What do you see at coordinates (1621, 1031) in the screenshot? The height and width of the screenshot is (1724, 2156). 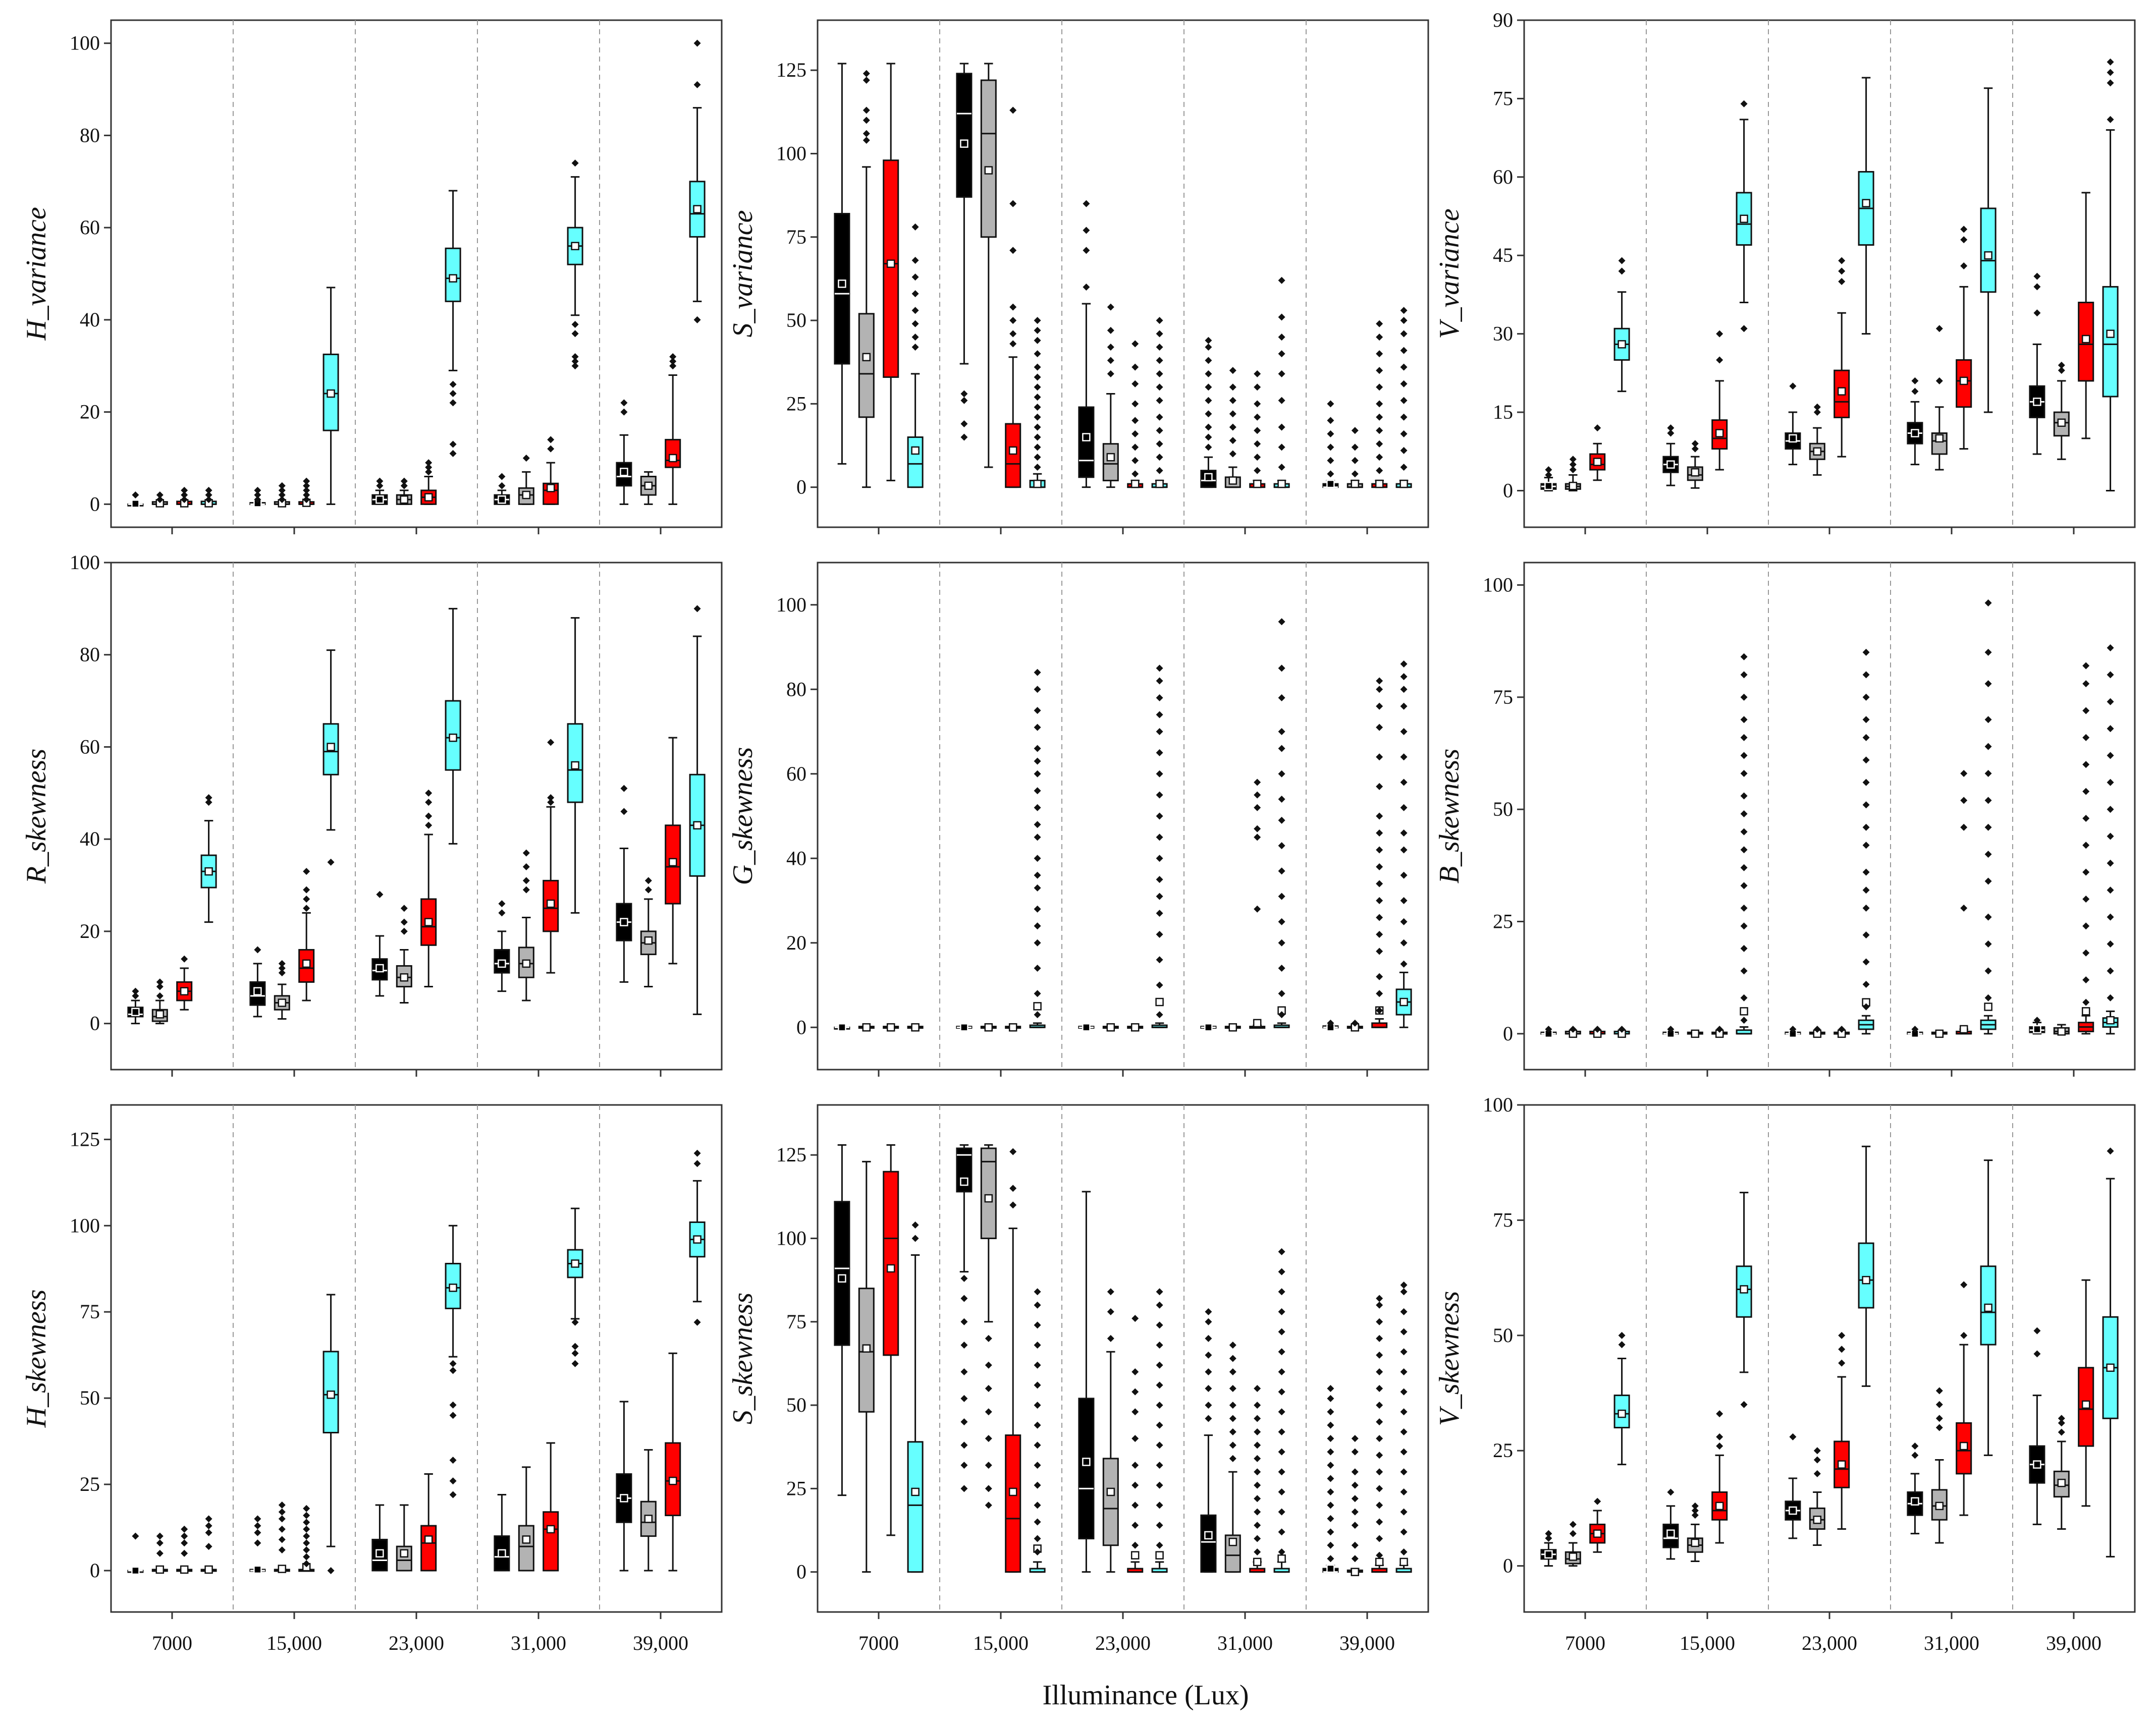 I see `box-b-skewness-g0-s4` at bounding box center [1621, 1031].